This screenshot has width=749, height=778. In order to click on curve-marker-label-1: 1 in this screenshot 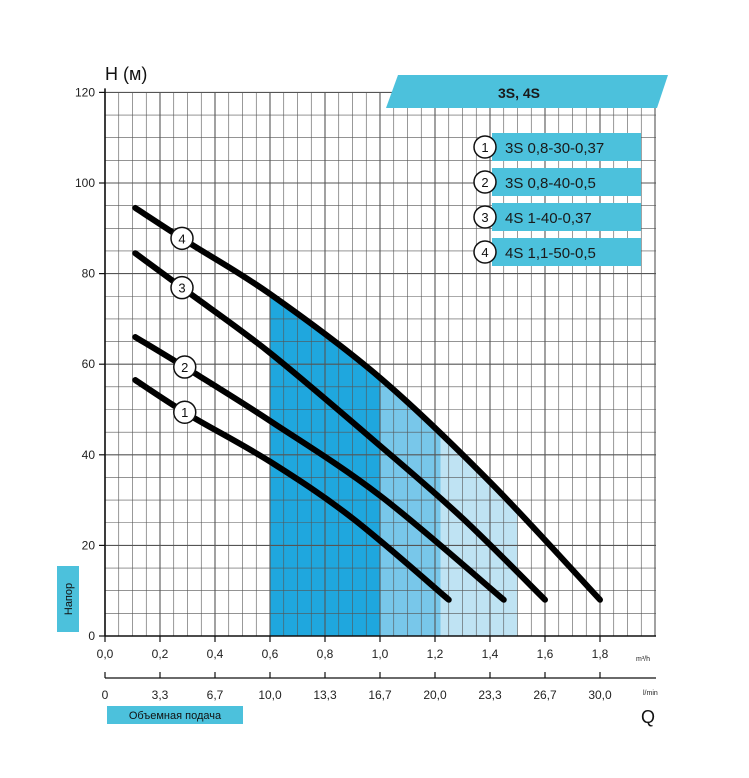, I will do `click(184, 412)`.